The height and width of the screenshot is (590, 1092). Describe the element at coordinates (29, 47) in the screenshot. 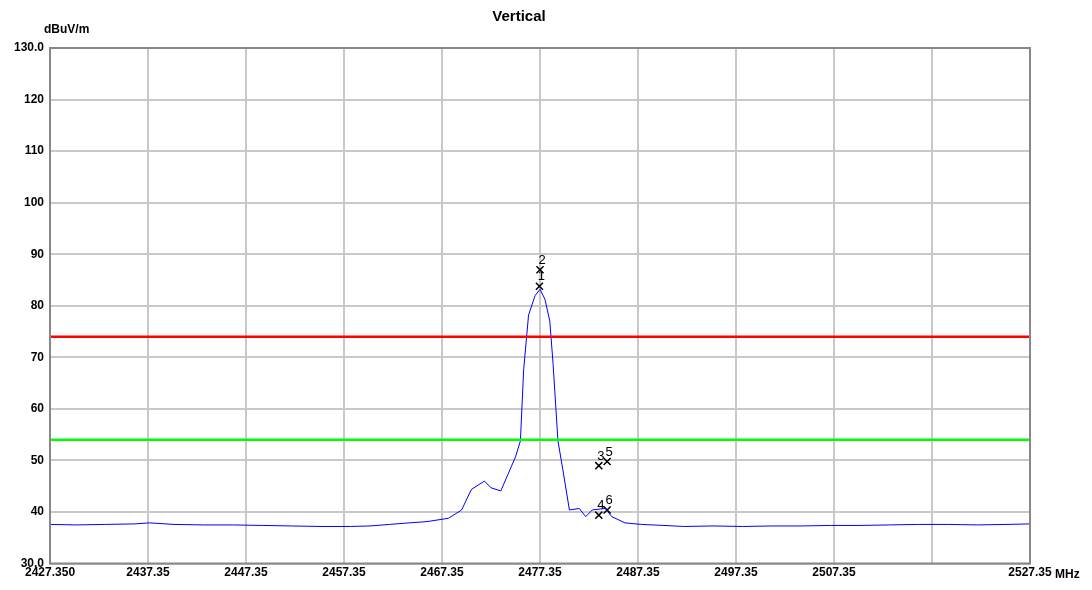

I see `y-tick-label: 130.0` at that location.